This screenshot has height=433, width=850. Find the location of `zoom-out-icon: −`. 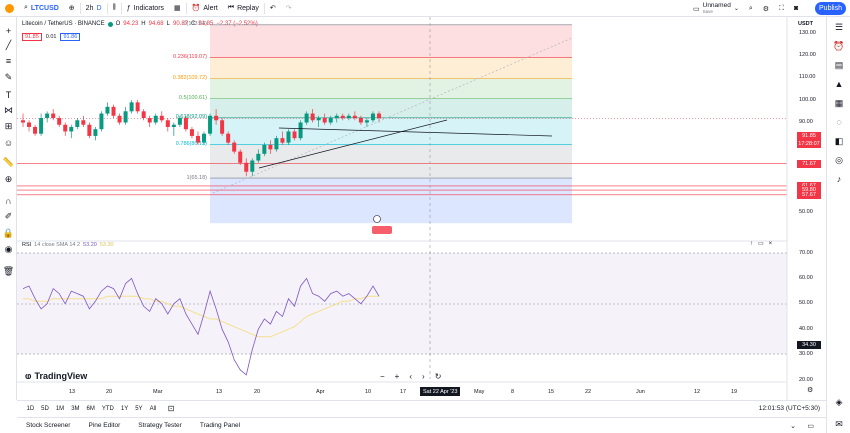

zoom-out-icon: − is located at coordinates (382, 376).